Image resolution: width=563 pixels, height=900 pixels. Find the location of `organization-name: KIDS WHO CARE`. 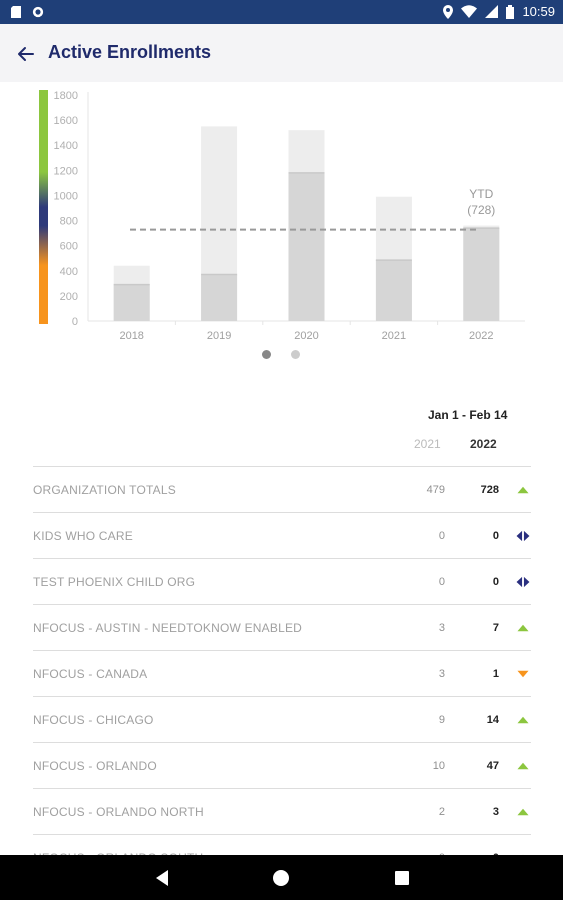

organization-name: KIDS WHO CARE is located at coordinates (83, 536).